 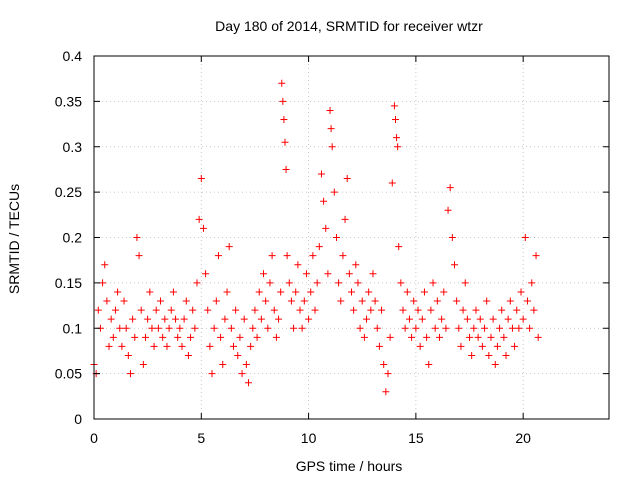 I want to click on x-tick-label: 20, so click(x=523, y=438).